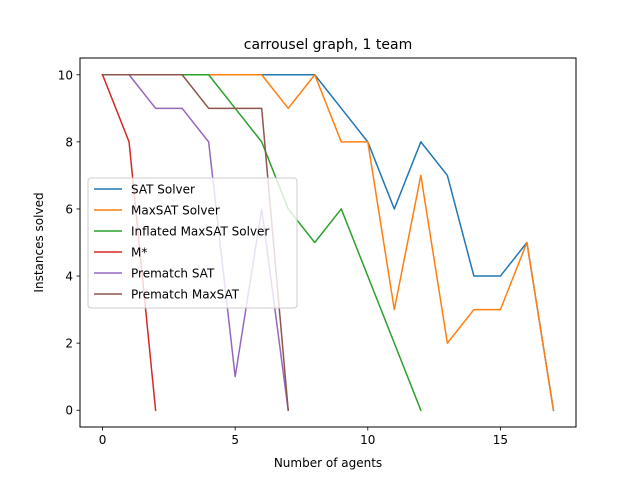  What do you see at coordinates (139, 253) in the screenshot?
I see `legend-label-3: M*` at bounding box center [139, 253].